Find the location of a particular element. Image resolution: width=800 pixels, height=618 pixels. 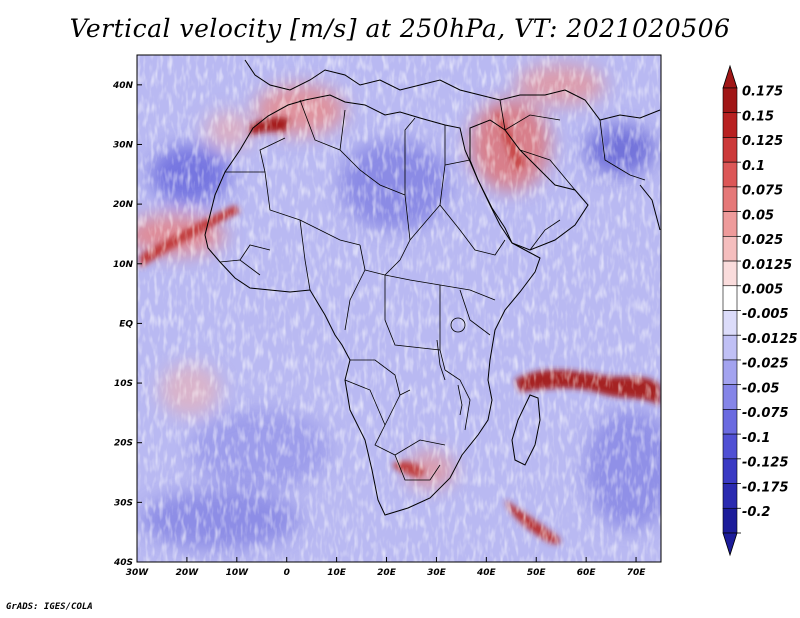

lat-tick-label: 20S is located at coordinates (123, 444).